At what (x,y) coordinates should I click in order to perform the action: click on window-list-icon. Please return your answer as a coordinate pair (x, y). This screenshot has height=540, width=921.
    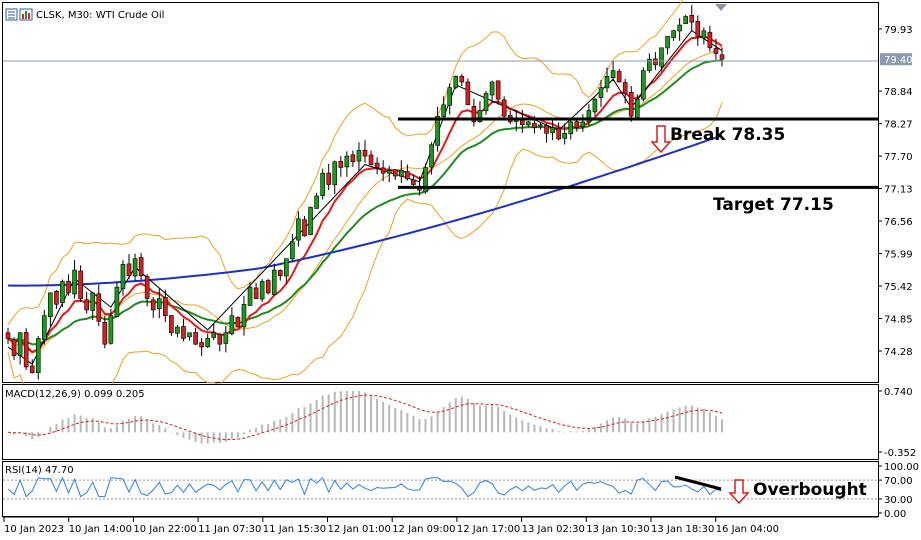
    Looking at the image, I should click on (11, 14).